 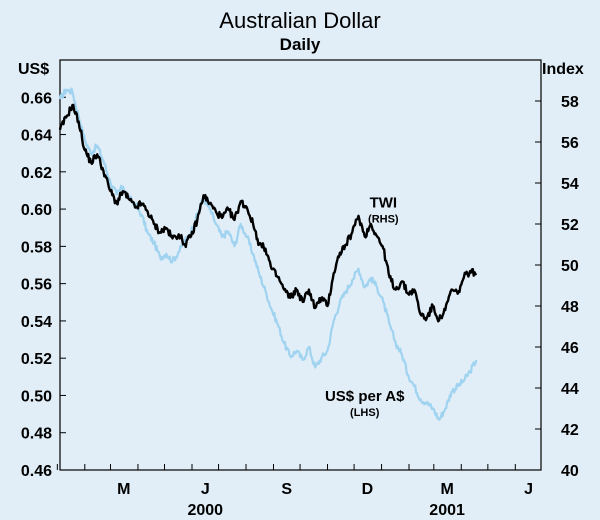 I want to click on month-label: S, so click(x=286, y=489).